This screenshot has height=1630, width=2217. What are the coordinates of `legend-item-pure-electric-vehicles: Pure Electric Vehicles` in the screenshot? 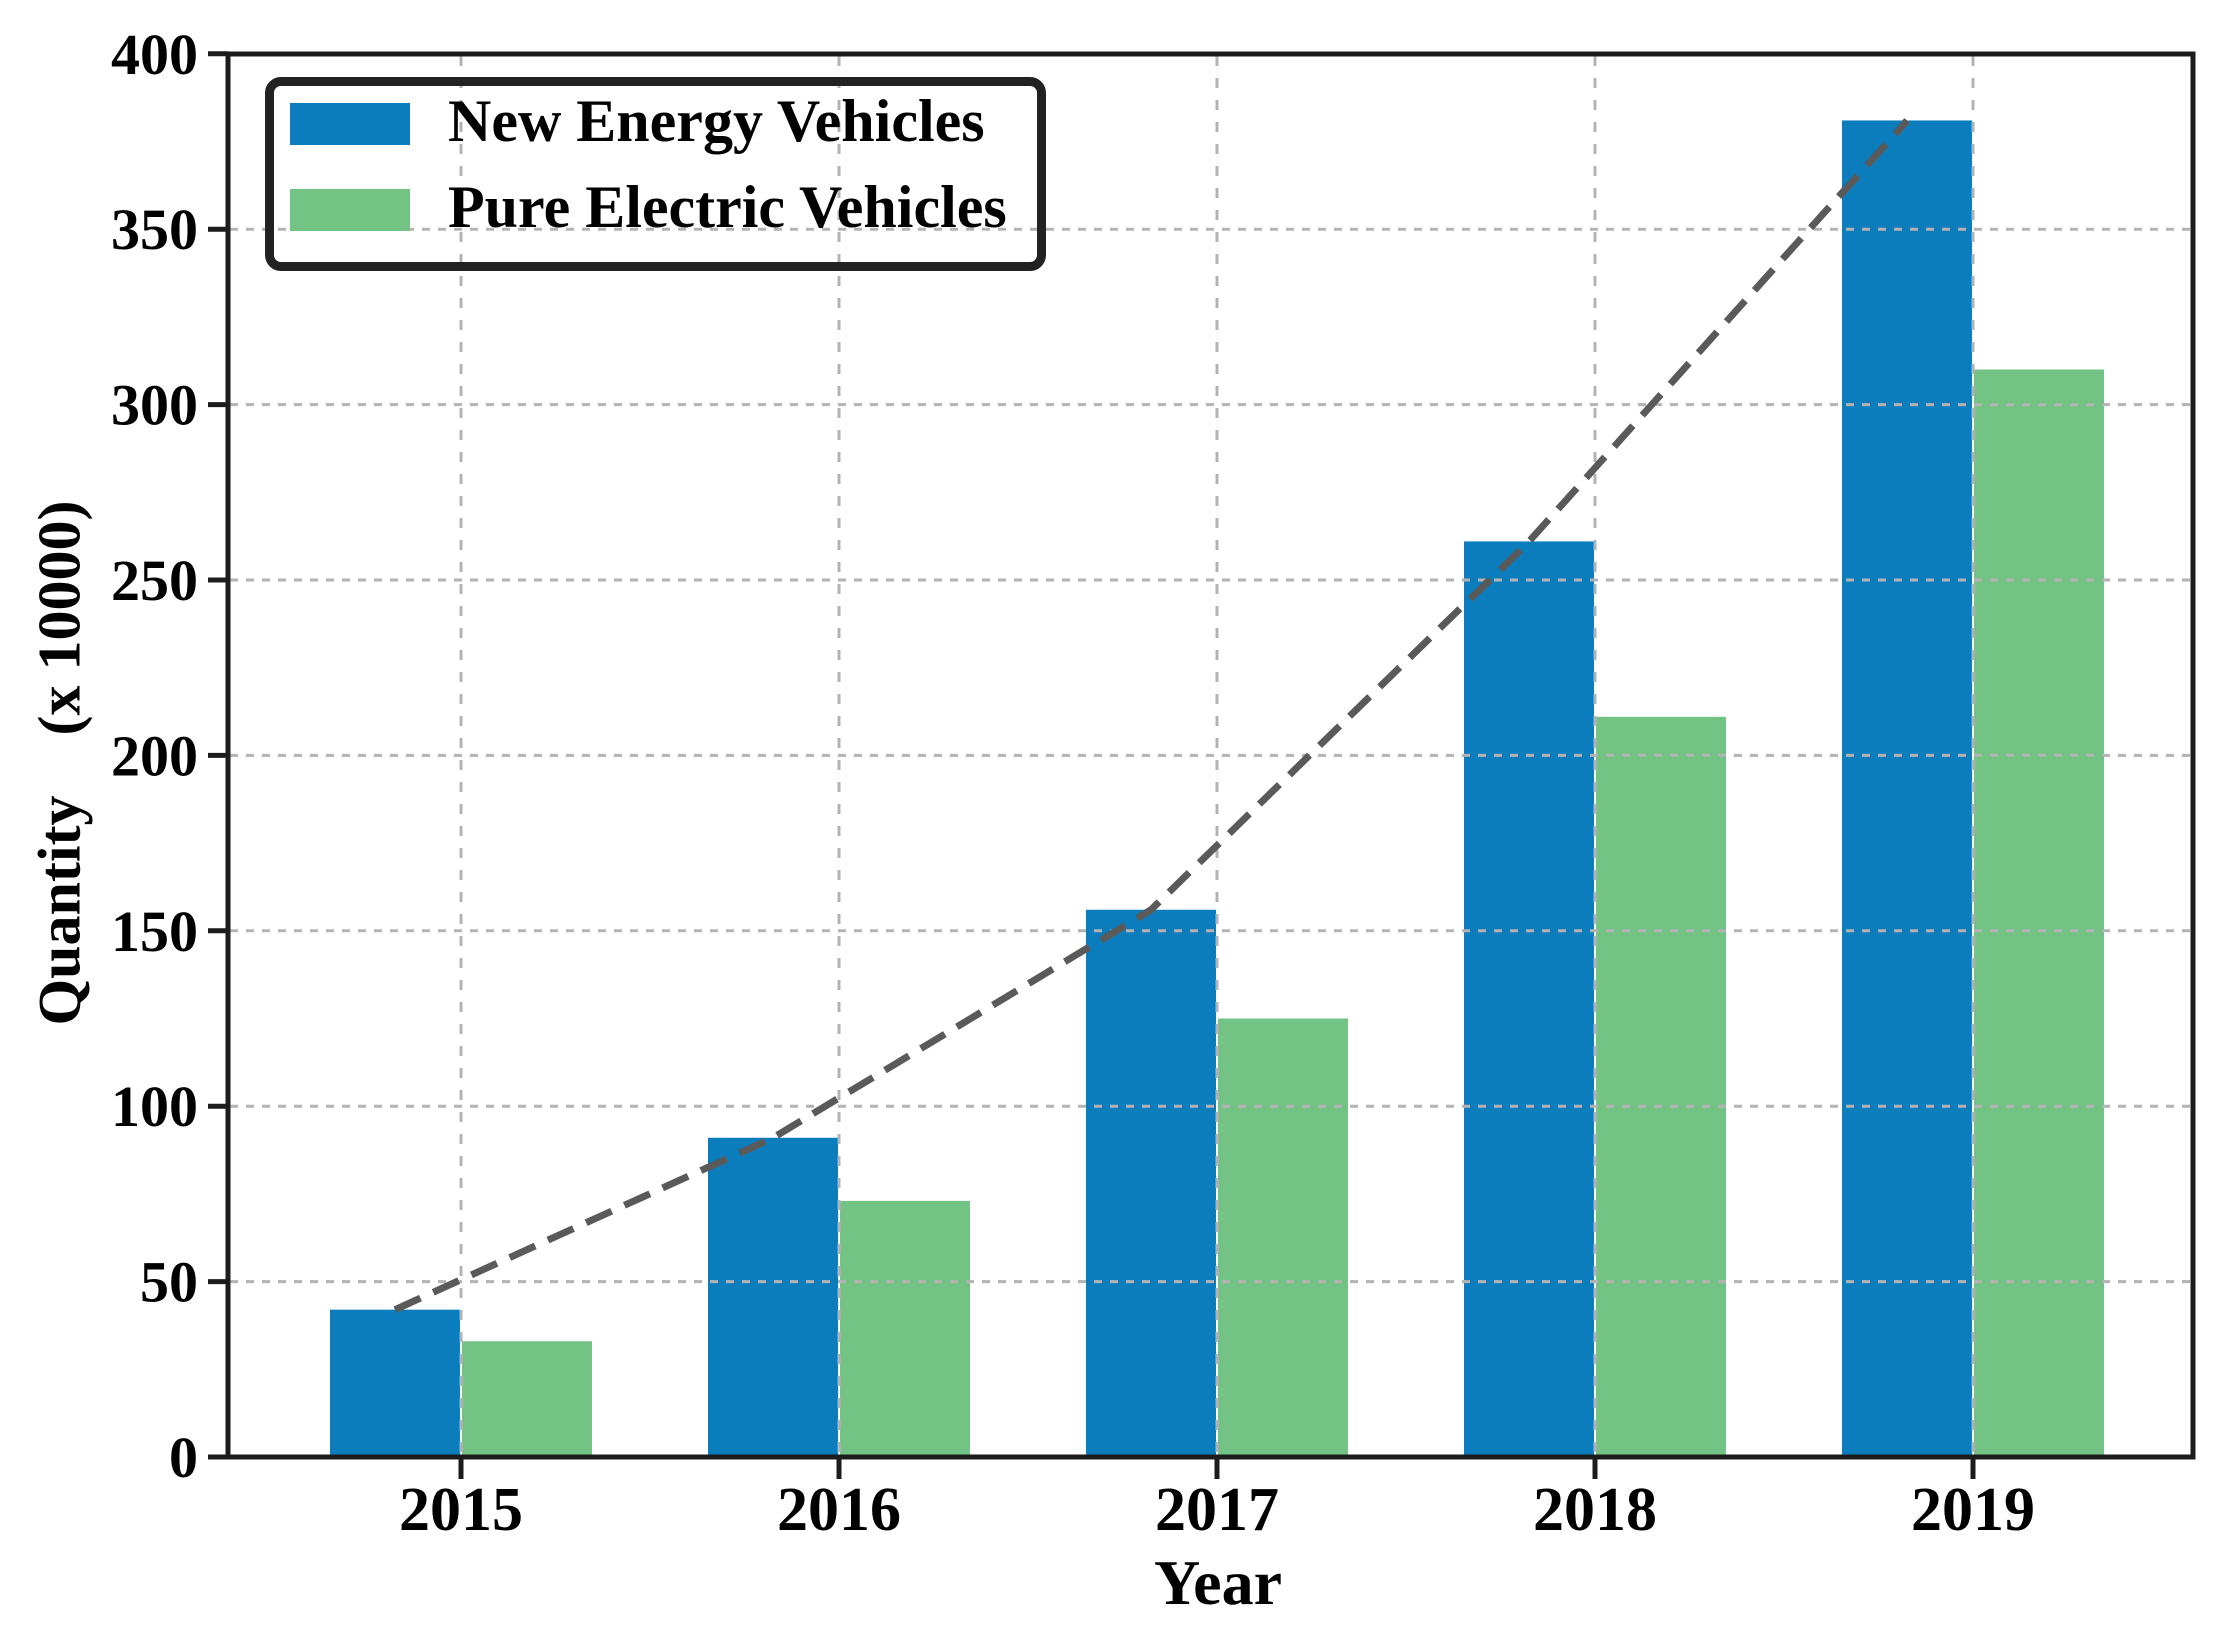 It's located at (648, 207).